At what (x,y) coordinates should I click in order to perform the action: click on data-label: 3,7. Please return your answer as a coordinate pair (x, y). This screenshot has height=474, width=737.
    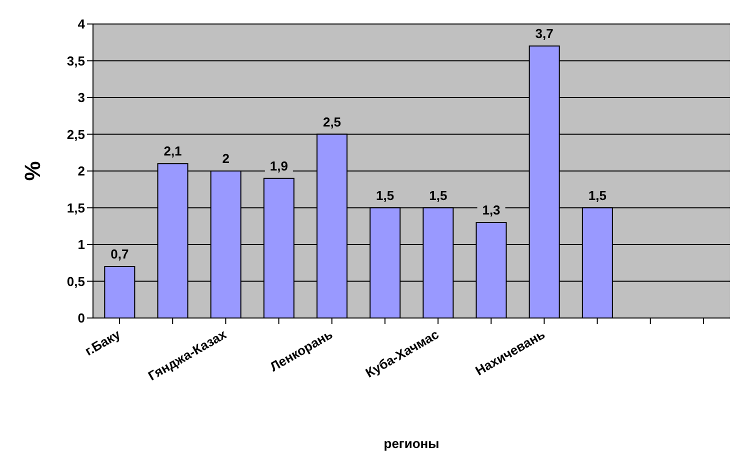
    Looking at the image, I should click on (544, 34).